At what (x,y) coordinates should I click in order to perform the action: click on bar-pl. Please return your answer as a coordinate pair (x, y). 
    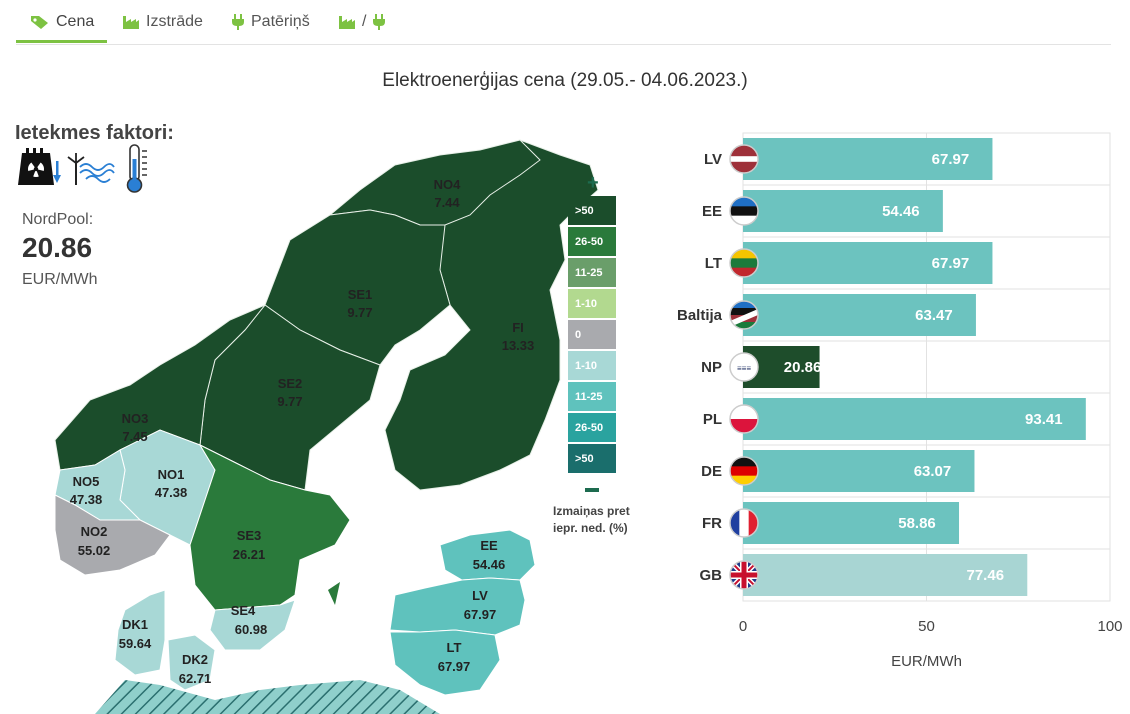
    Looking at the image, I should click on (914, 419).